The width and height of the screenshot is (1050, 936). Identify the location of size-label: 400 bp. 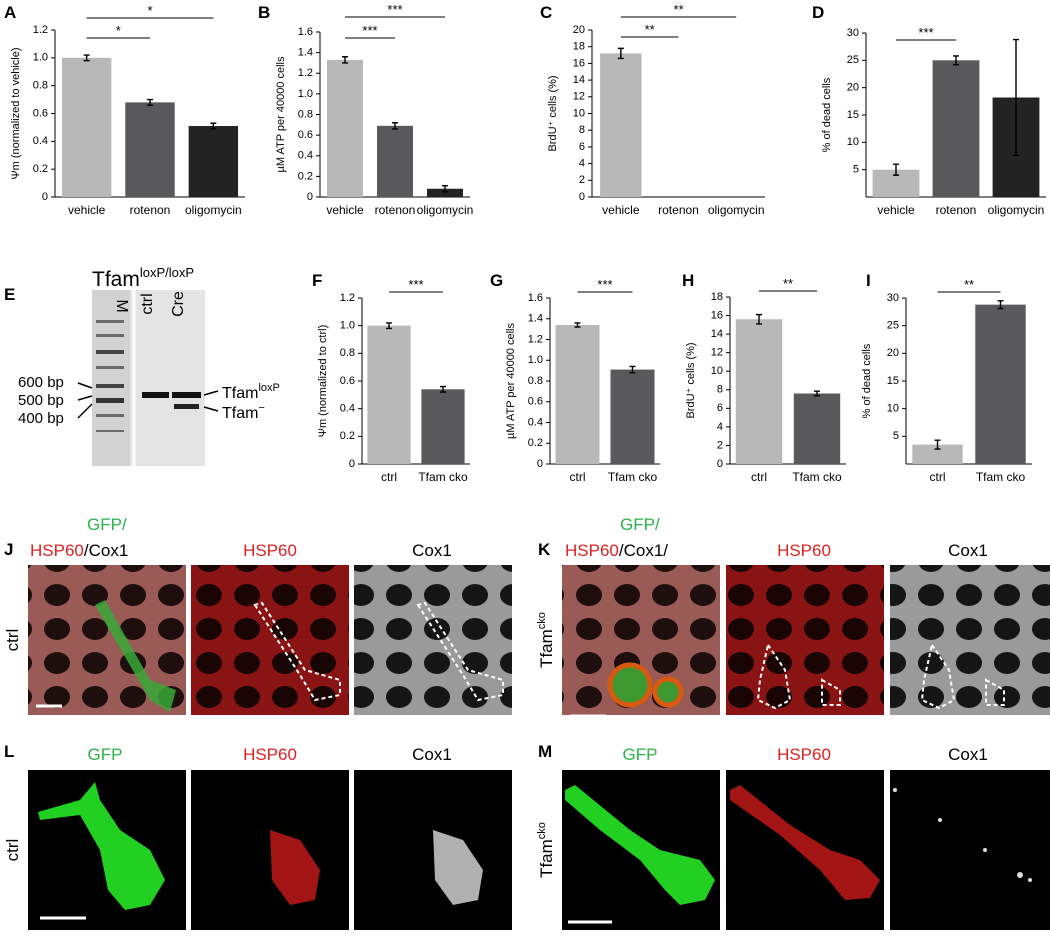
(41, 418).